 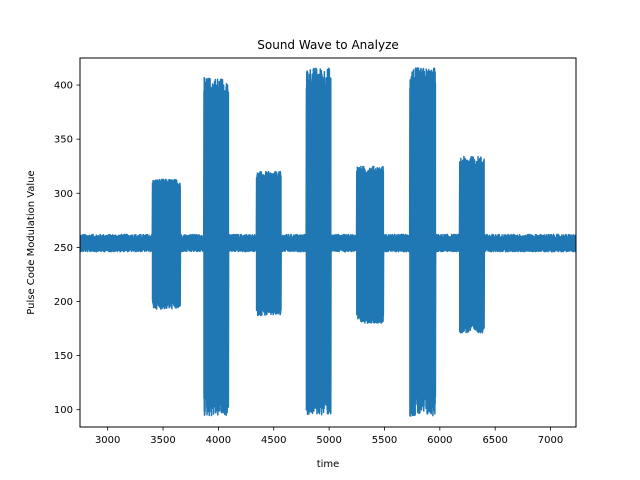 What do you see at coordinates (550, 440) in the screenshot?
I see `x-tick-label: 7000` at bounding box center [550, 440].